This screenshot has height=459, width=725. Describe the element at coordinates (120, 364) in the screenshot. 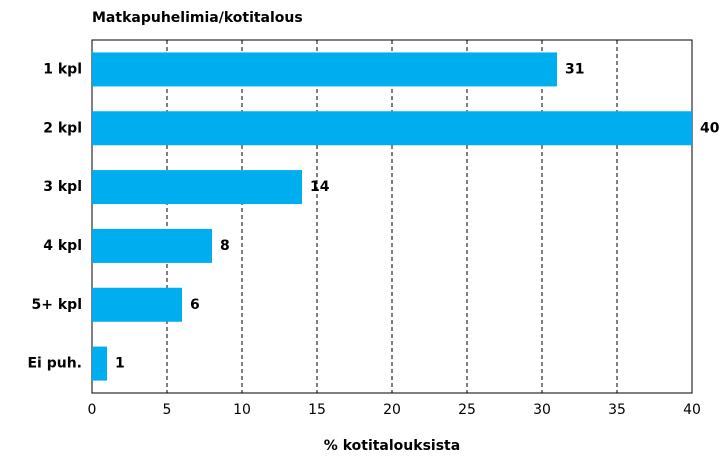

I see `data-label: 1` at that location.